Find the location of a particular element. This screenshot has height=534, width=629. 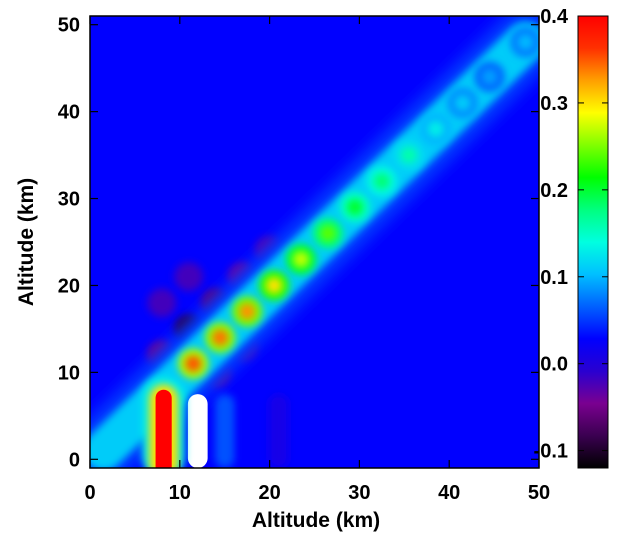

colorbar-tick-label: 0.2 is located at coordinates (554, 191).